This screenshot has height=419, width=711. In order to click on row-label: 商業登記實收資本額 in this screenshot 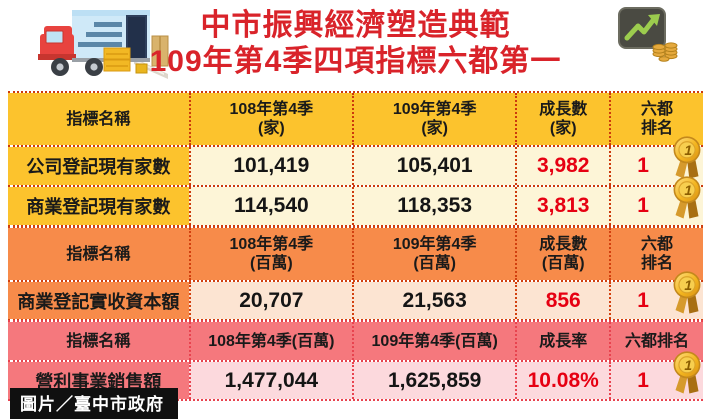, I will do `click(98, 300)`.